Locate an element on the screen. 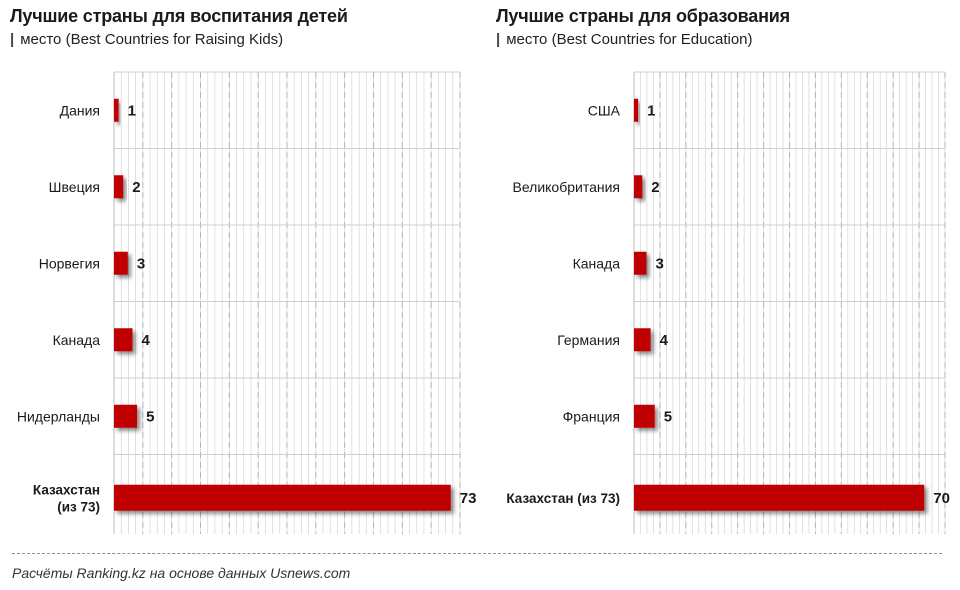 The height and width of the screenshot is (590, 960). chart-subtitle-education: | место (Best Countries for Education) is located at coordinates (624, 39).